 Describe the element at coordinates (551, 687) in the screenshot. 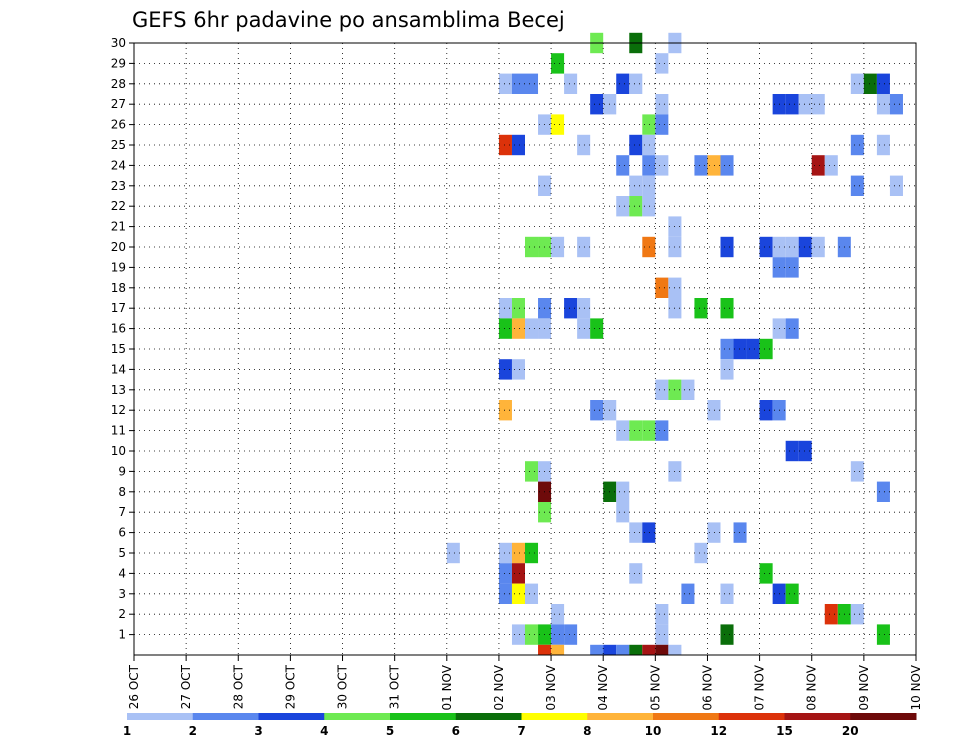

I see `x-tick-label: 03 NOV` at that location.